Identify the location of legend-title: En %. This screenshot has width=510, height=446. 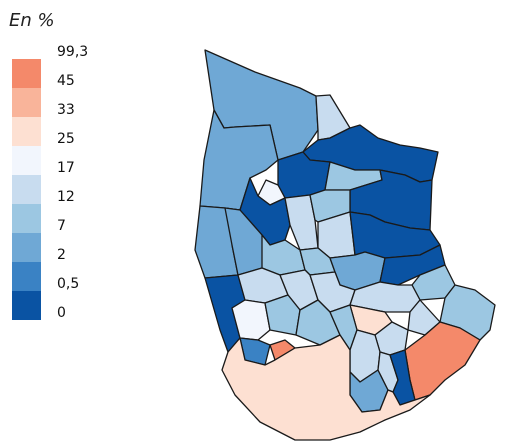
(32, 20).